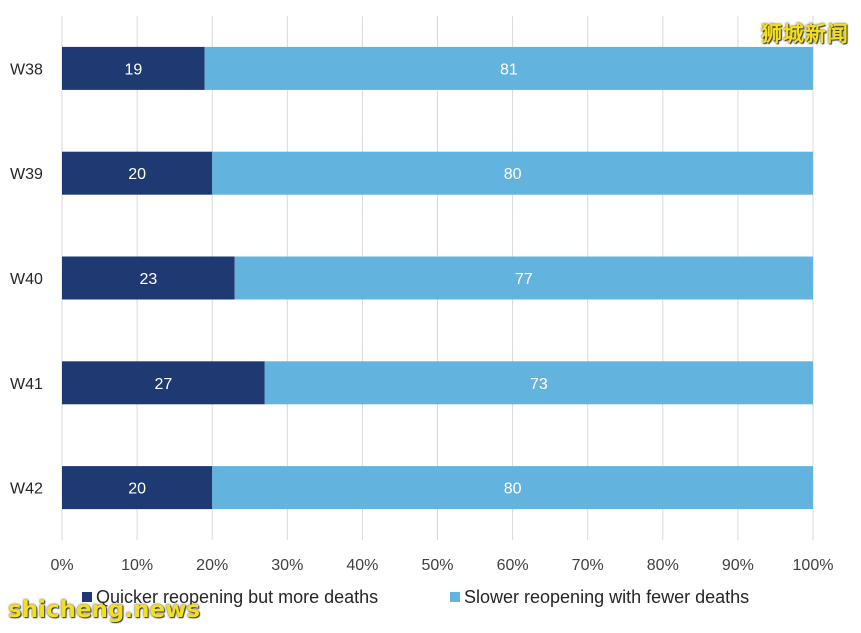 This screenshot has width=861, height=633. Describe the element at coordinates (513, 565) in the screenshot. I see `x-tick-label: 60%` at that location.